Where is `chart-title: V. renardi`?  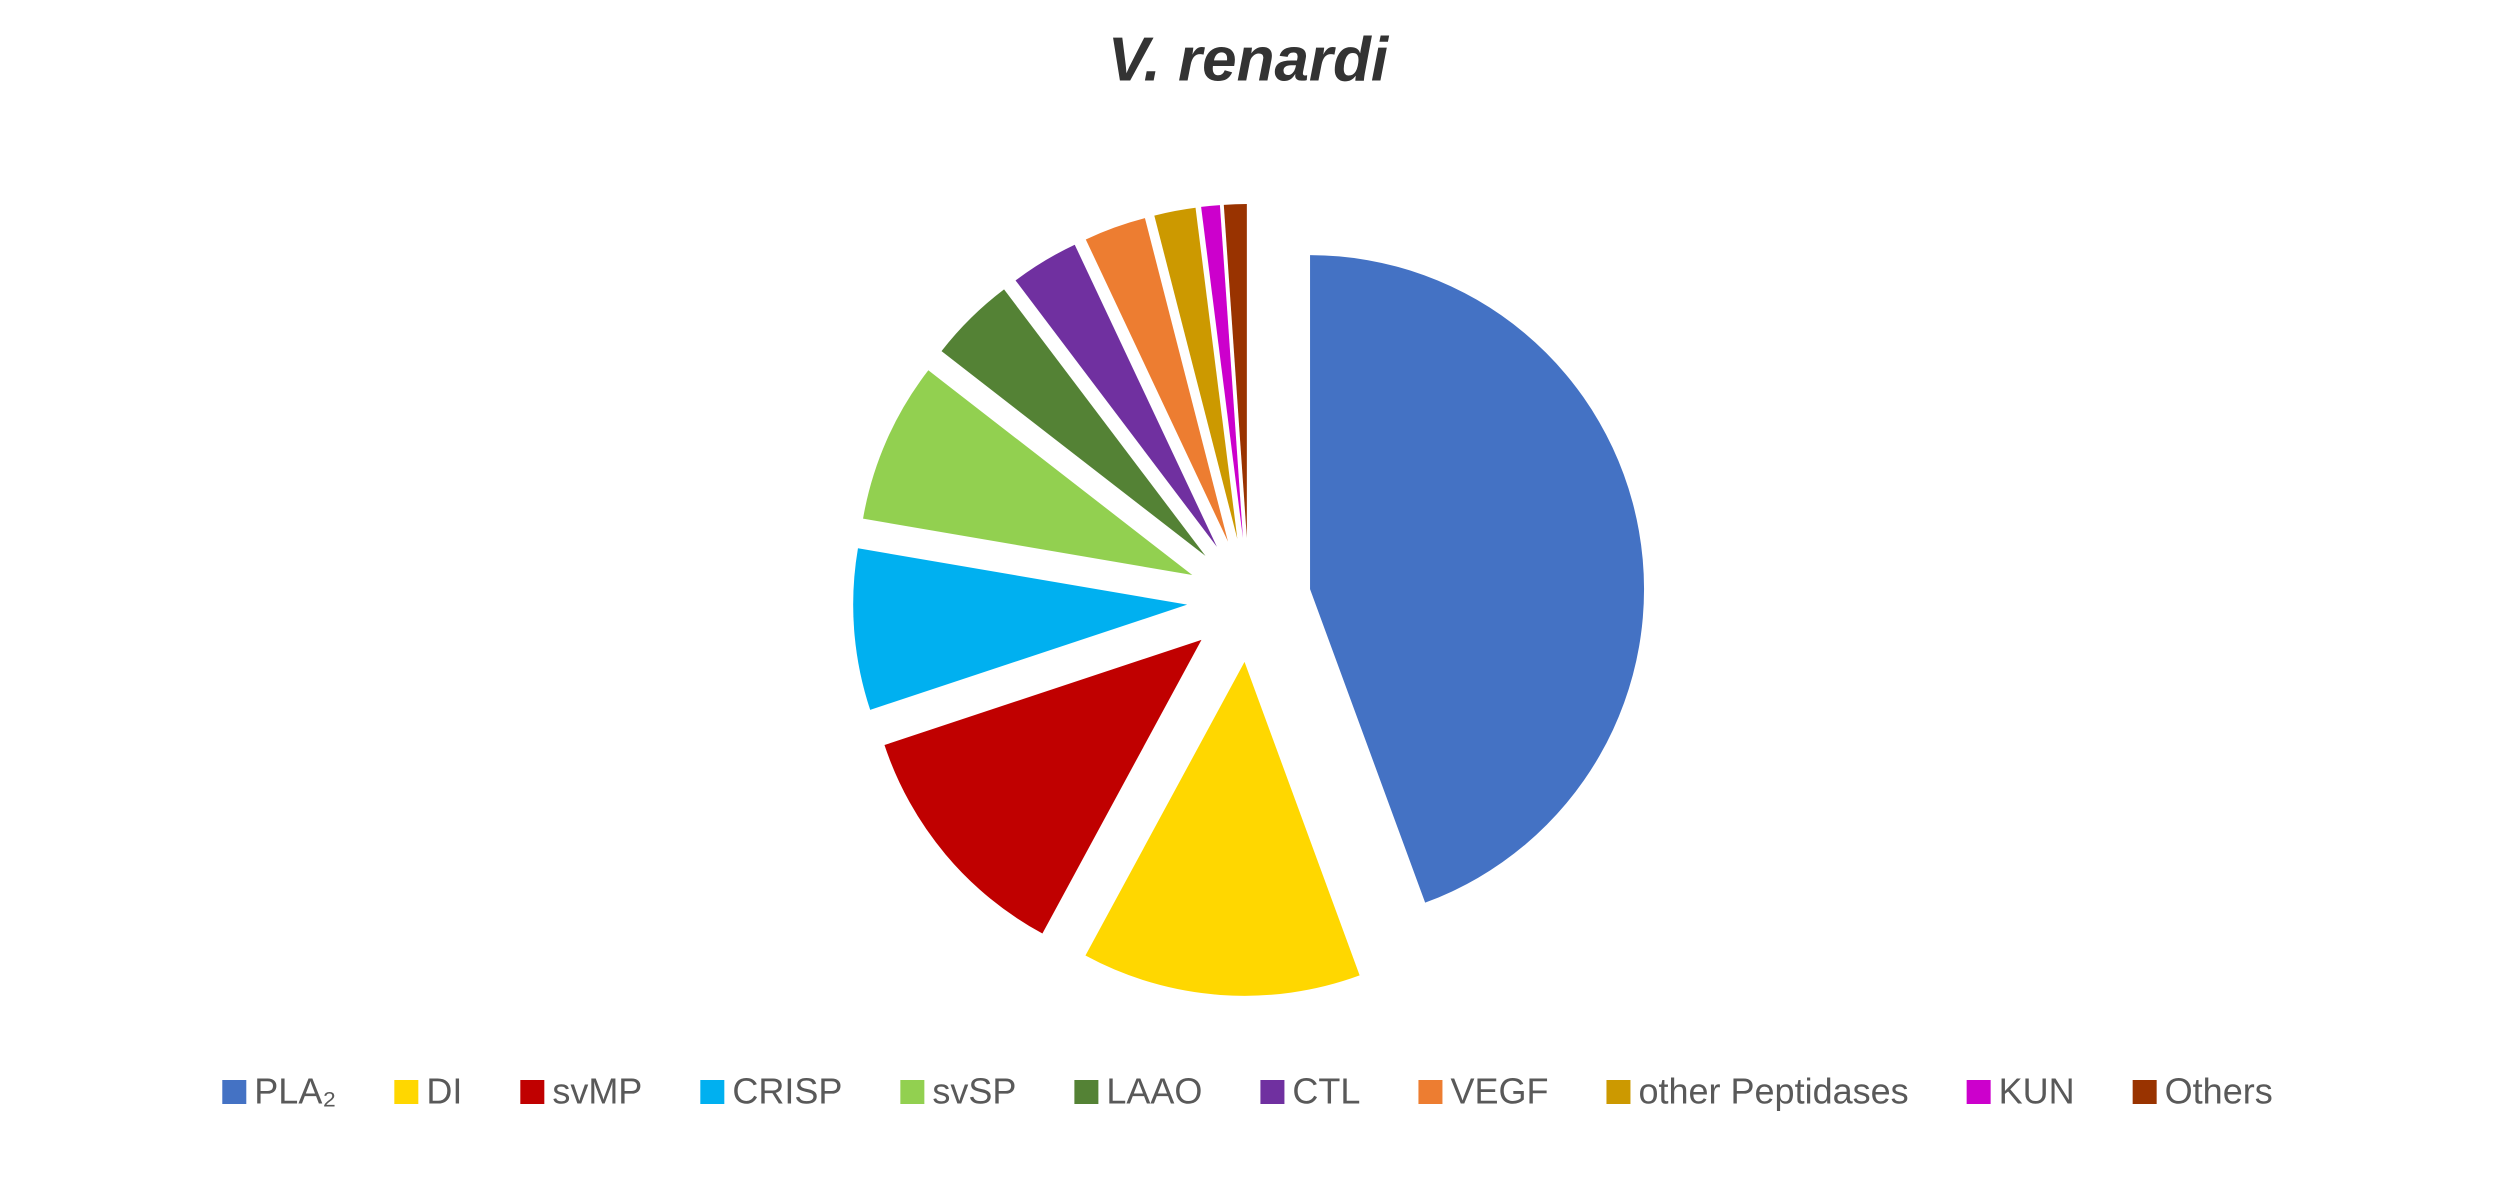
chart-title: V. renardi is located at coordinates (1249, 59).